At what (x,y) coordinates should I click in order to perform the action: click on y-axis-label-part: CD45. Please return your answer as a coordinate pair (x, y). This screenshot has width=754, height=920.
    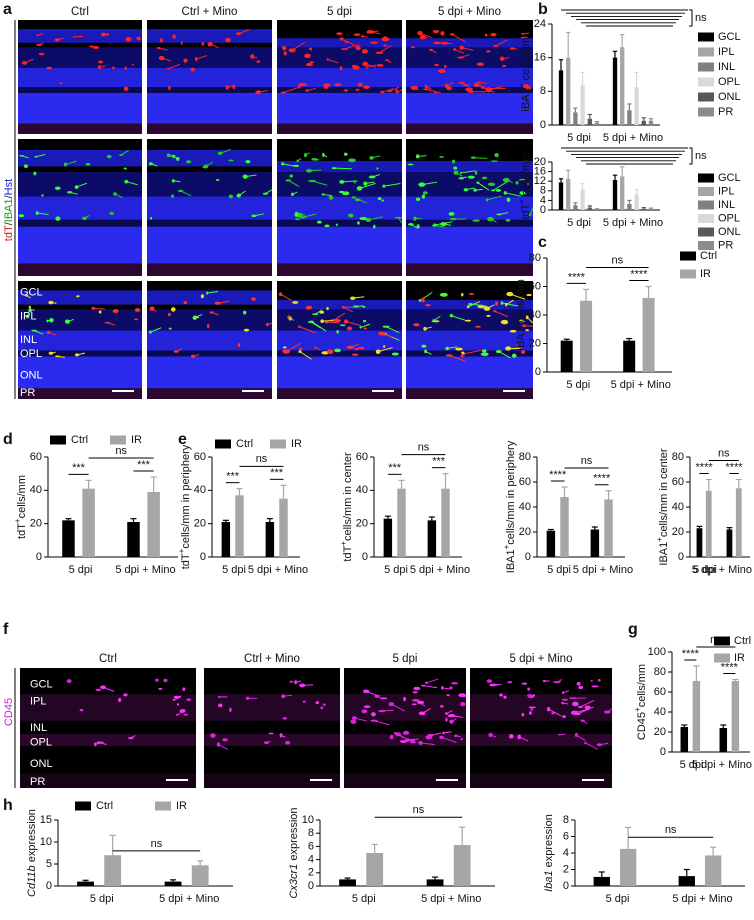
    Looking at the image, I should click on (642, 726).